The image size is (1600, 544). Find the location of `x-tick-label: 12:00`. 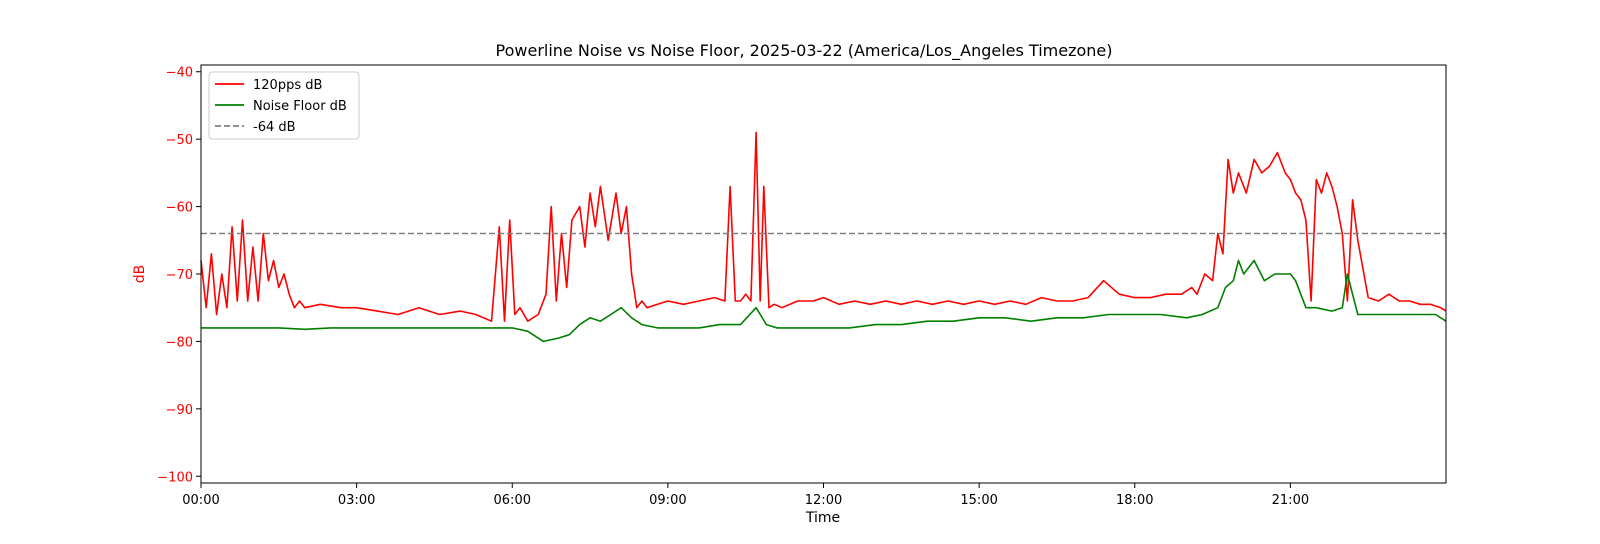

x-tick-label: 12:00 is located at coordinates (823, 500).